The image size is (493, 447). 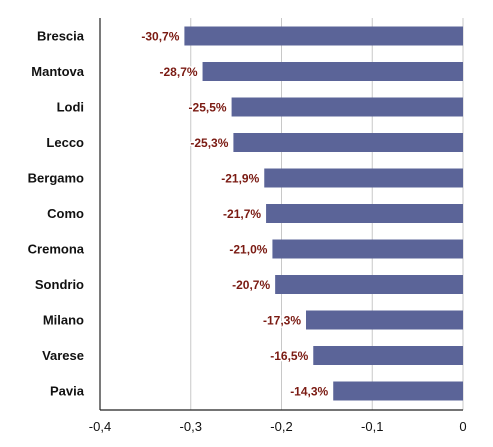 What do you see at coordinates (208, 108) in the screenshot?
I see `data-label: -25,5%` at bounding box center [208, 108].